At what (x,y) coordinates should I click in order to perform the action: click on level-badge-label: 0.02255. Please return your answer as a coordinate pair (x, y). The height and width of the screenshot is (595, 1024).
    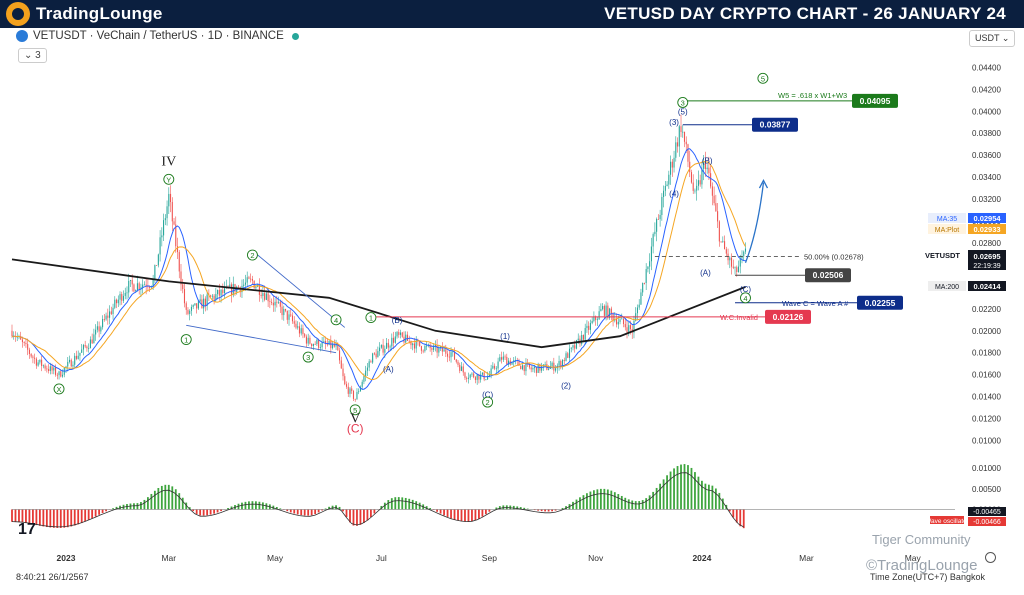
    Looking at the image, I should click on (880, 303).